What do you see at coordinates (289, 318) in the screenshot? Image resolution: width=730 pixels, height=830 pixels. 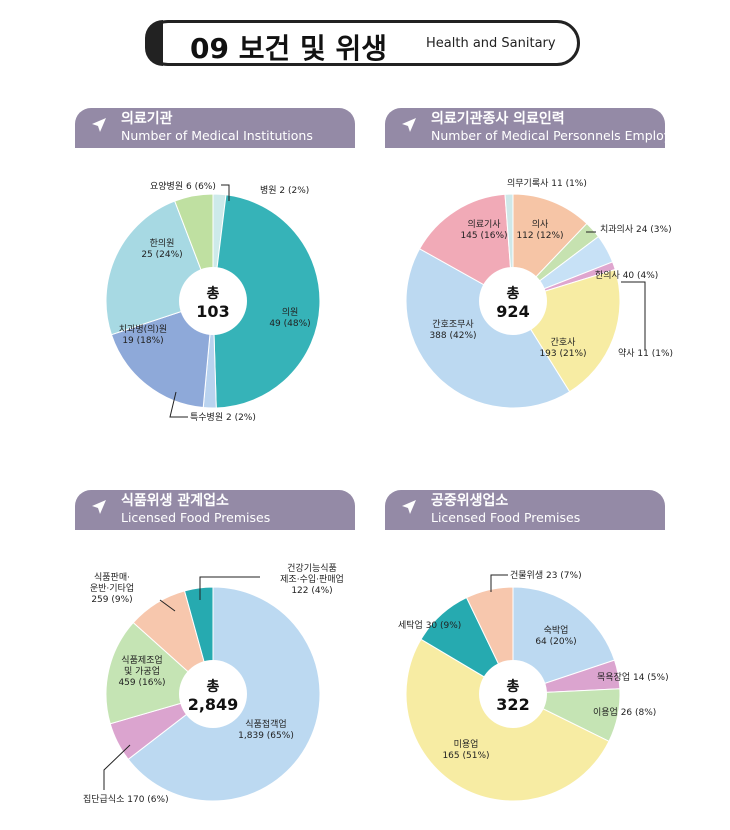 I see `slice-label: 의원 49 (48%)` at bounding box center [289, 318].